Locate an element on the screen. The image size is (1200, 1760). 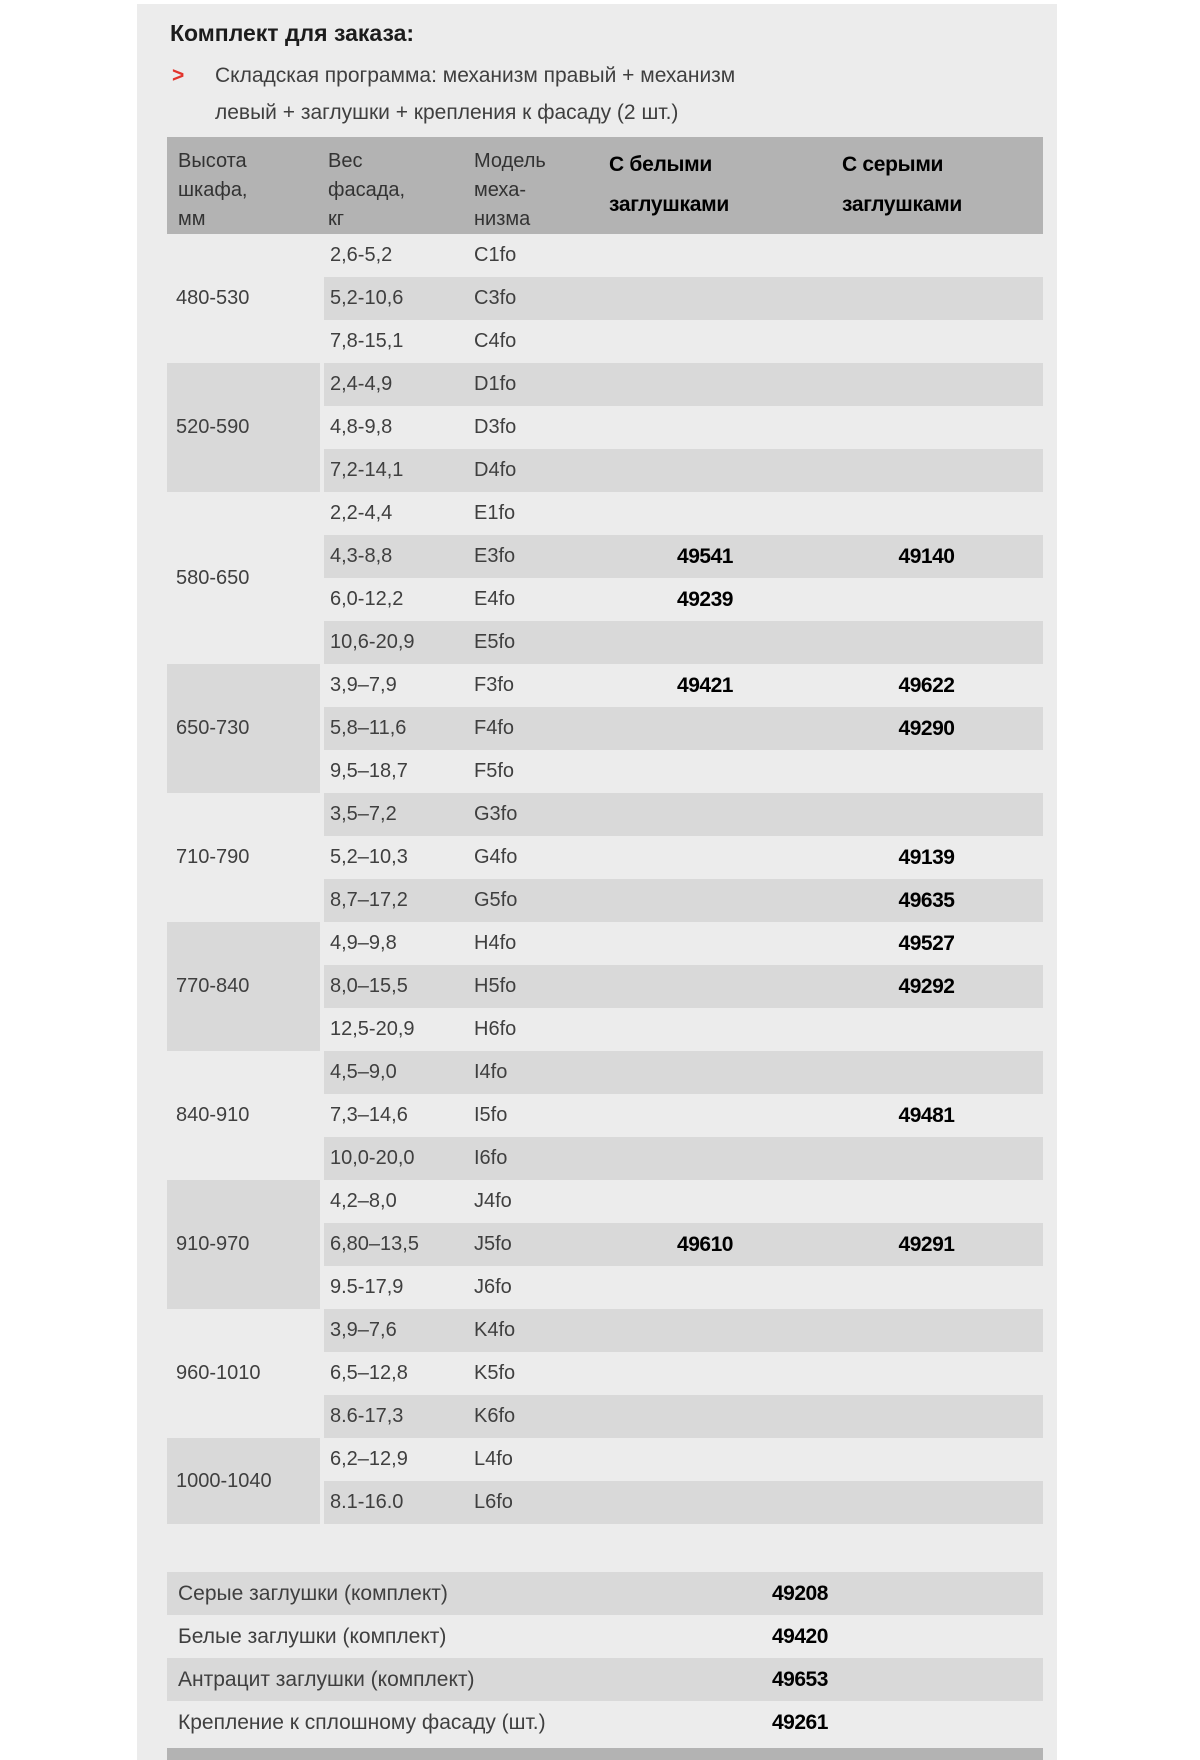
model-cell: F3fo is located at coordinates (494, 685).